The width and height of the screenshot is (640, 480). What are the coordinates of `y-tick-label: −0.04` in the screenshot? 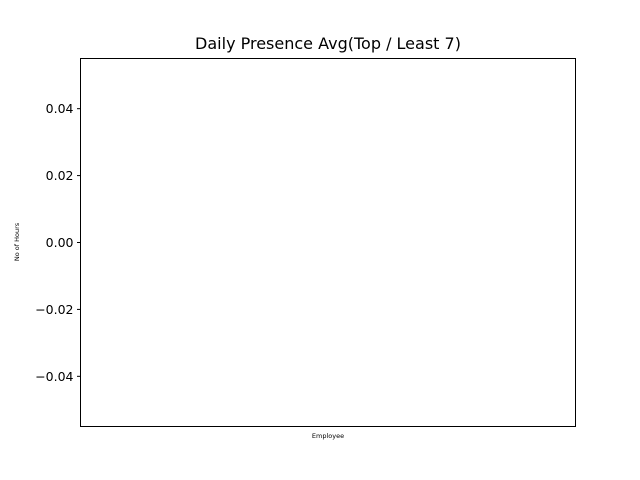 It's located at (54, 376).